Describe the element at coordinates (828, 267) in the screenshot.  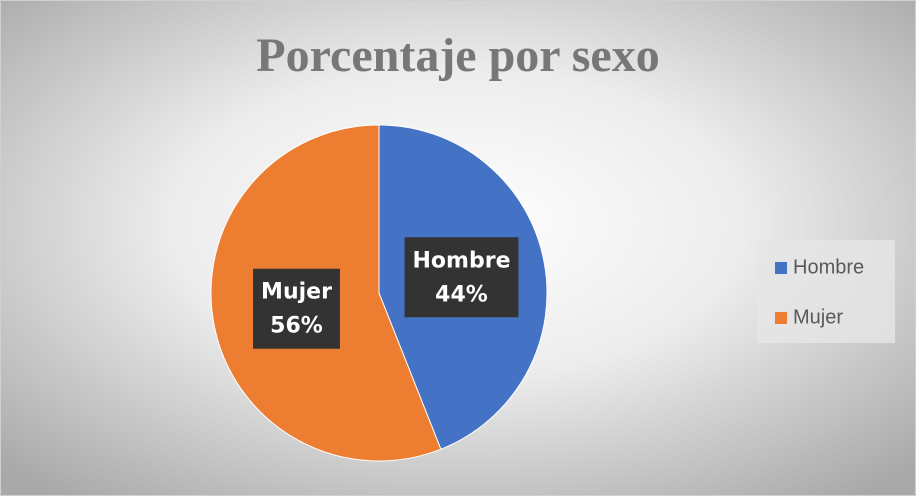
I see `legend-label: Hombre` at that location.